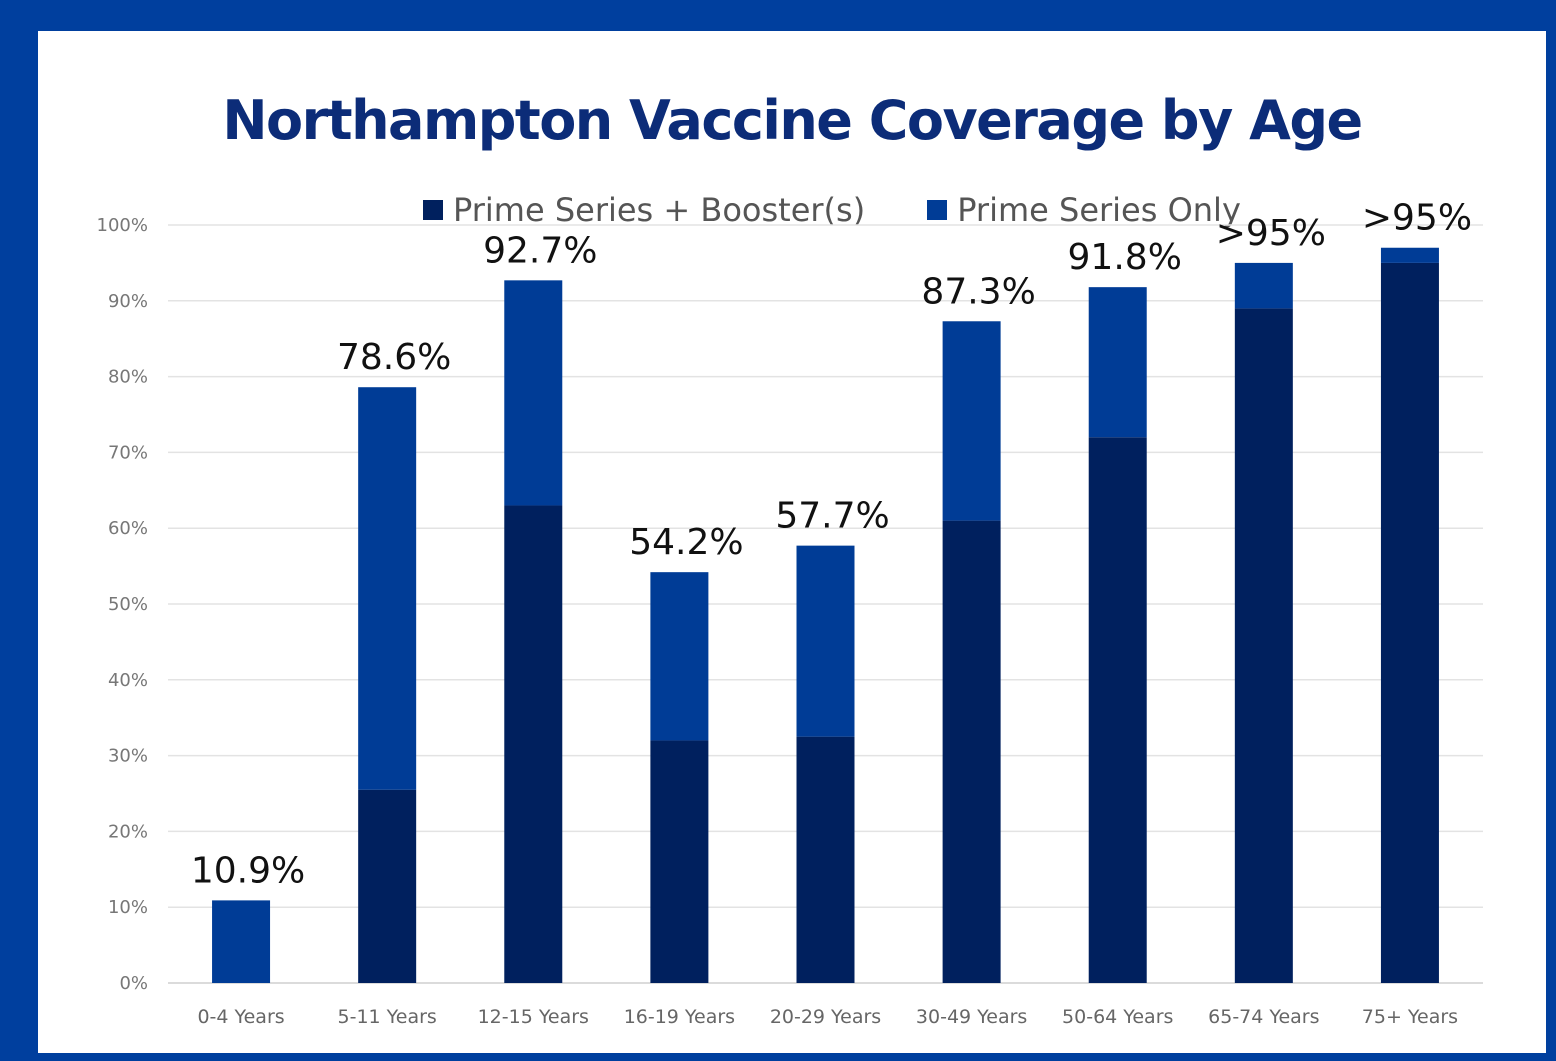 This screenshot has width=1556, height=1061. I want to click on data-label: 92.7%, so click(540, 250).